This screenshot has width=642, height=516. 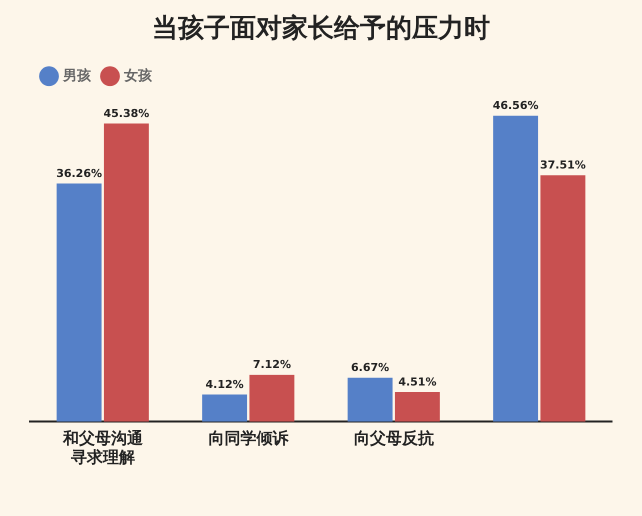 I want to click on x-tick-label: 向同学倾诉, so click(x=249, y=438).